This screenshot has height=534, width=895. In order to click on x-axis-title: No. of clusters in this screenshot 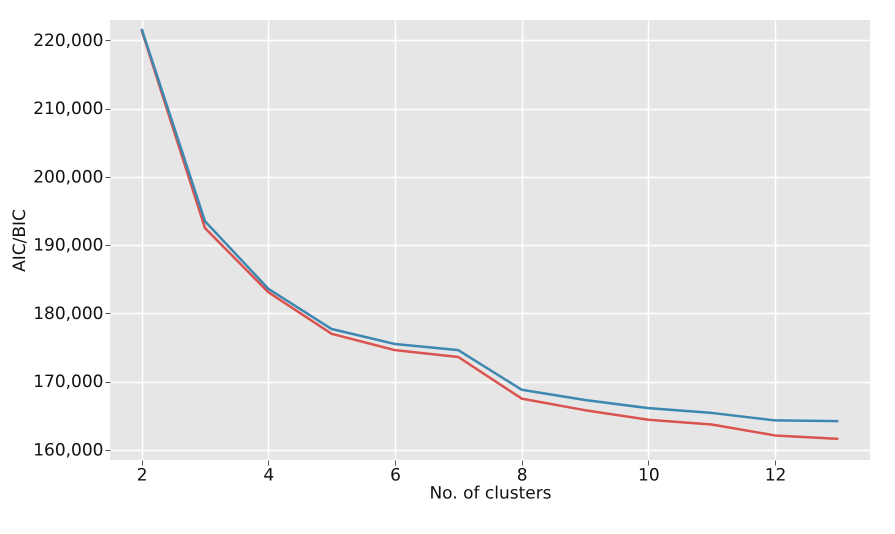, I will do `click(490, 494)`.